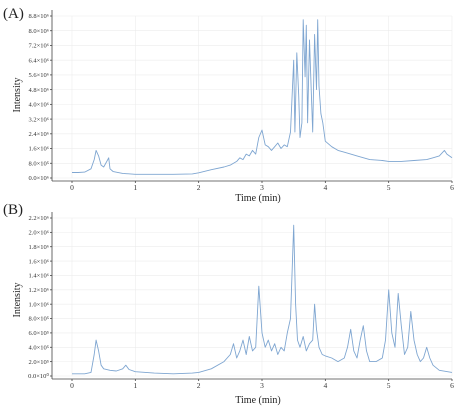  What do you see at coordinates (17, 300) in the screenshot?
I see `panel-b-y-axis-label: Intensity` at bounding box center [17, 300].